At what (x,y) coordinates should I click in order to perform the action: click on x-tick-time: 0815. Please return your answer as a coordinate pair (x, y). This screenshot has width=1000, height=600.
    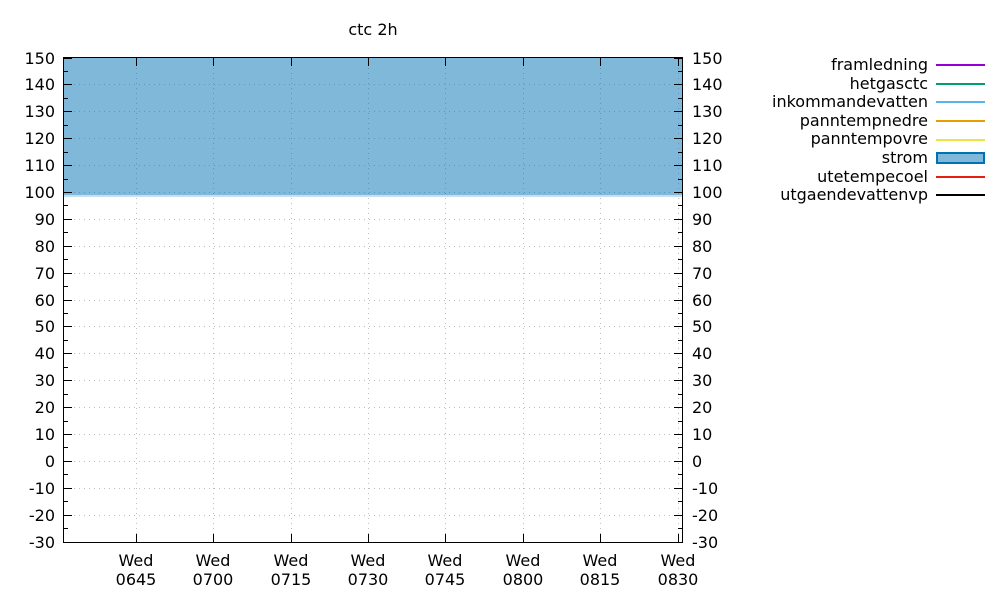
    Looking at the image, I should click on (600, 579).